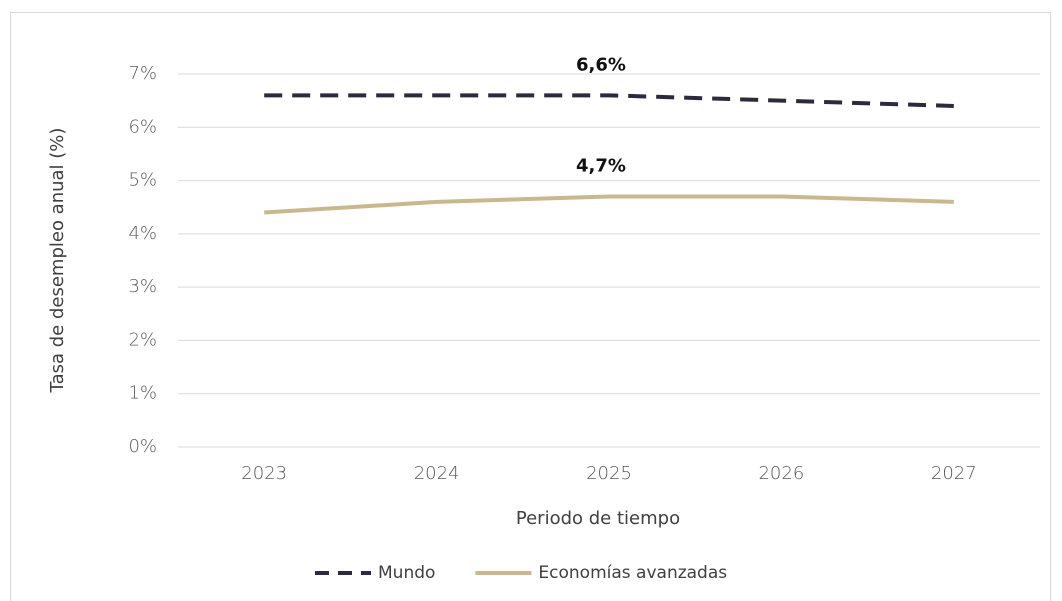  Describe the element at coordinates (142, 393) in the screenshot. I see `y-tick-label: 1%` at that location.